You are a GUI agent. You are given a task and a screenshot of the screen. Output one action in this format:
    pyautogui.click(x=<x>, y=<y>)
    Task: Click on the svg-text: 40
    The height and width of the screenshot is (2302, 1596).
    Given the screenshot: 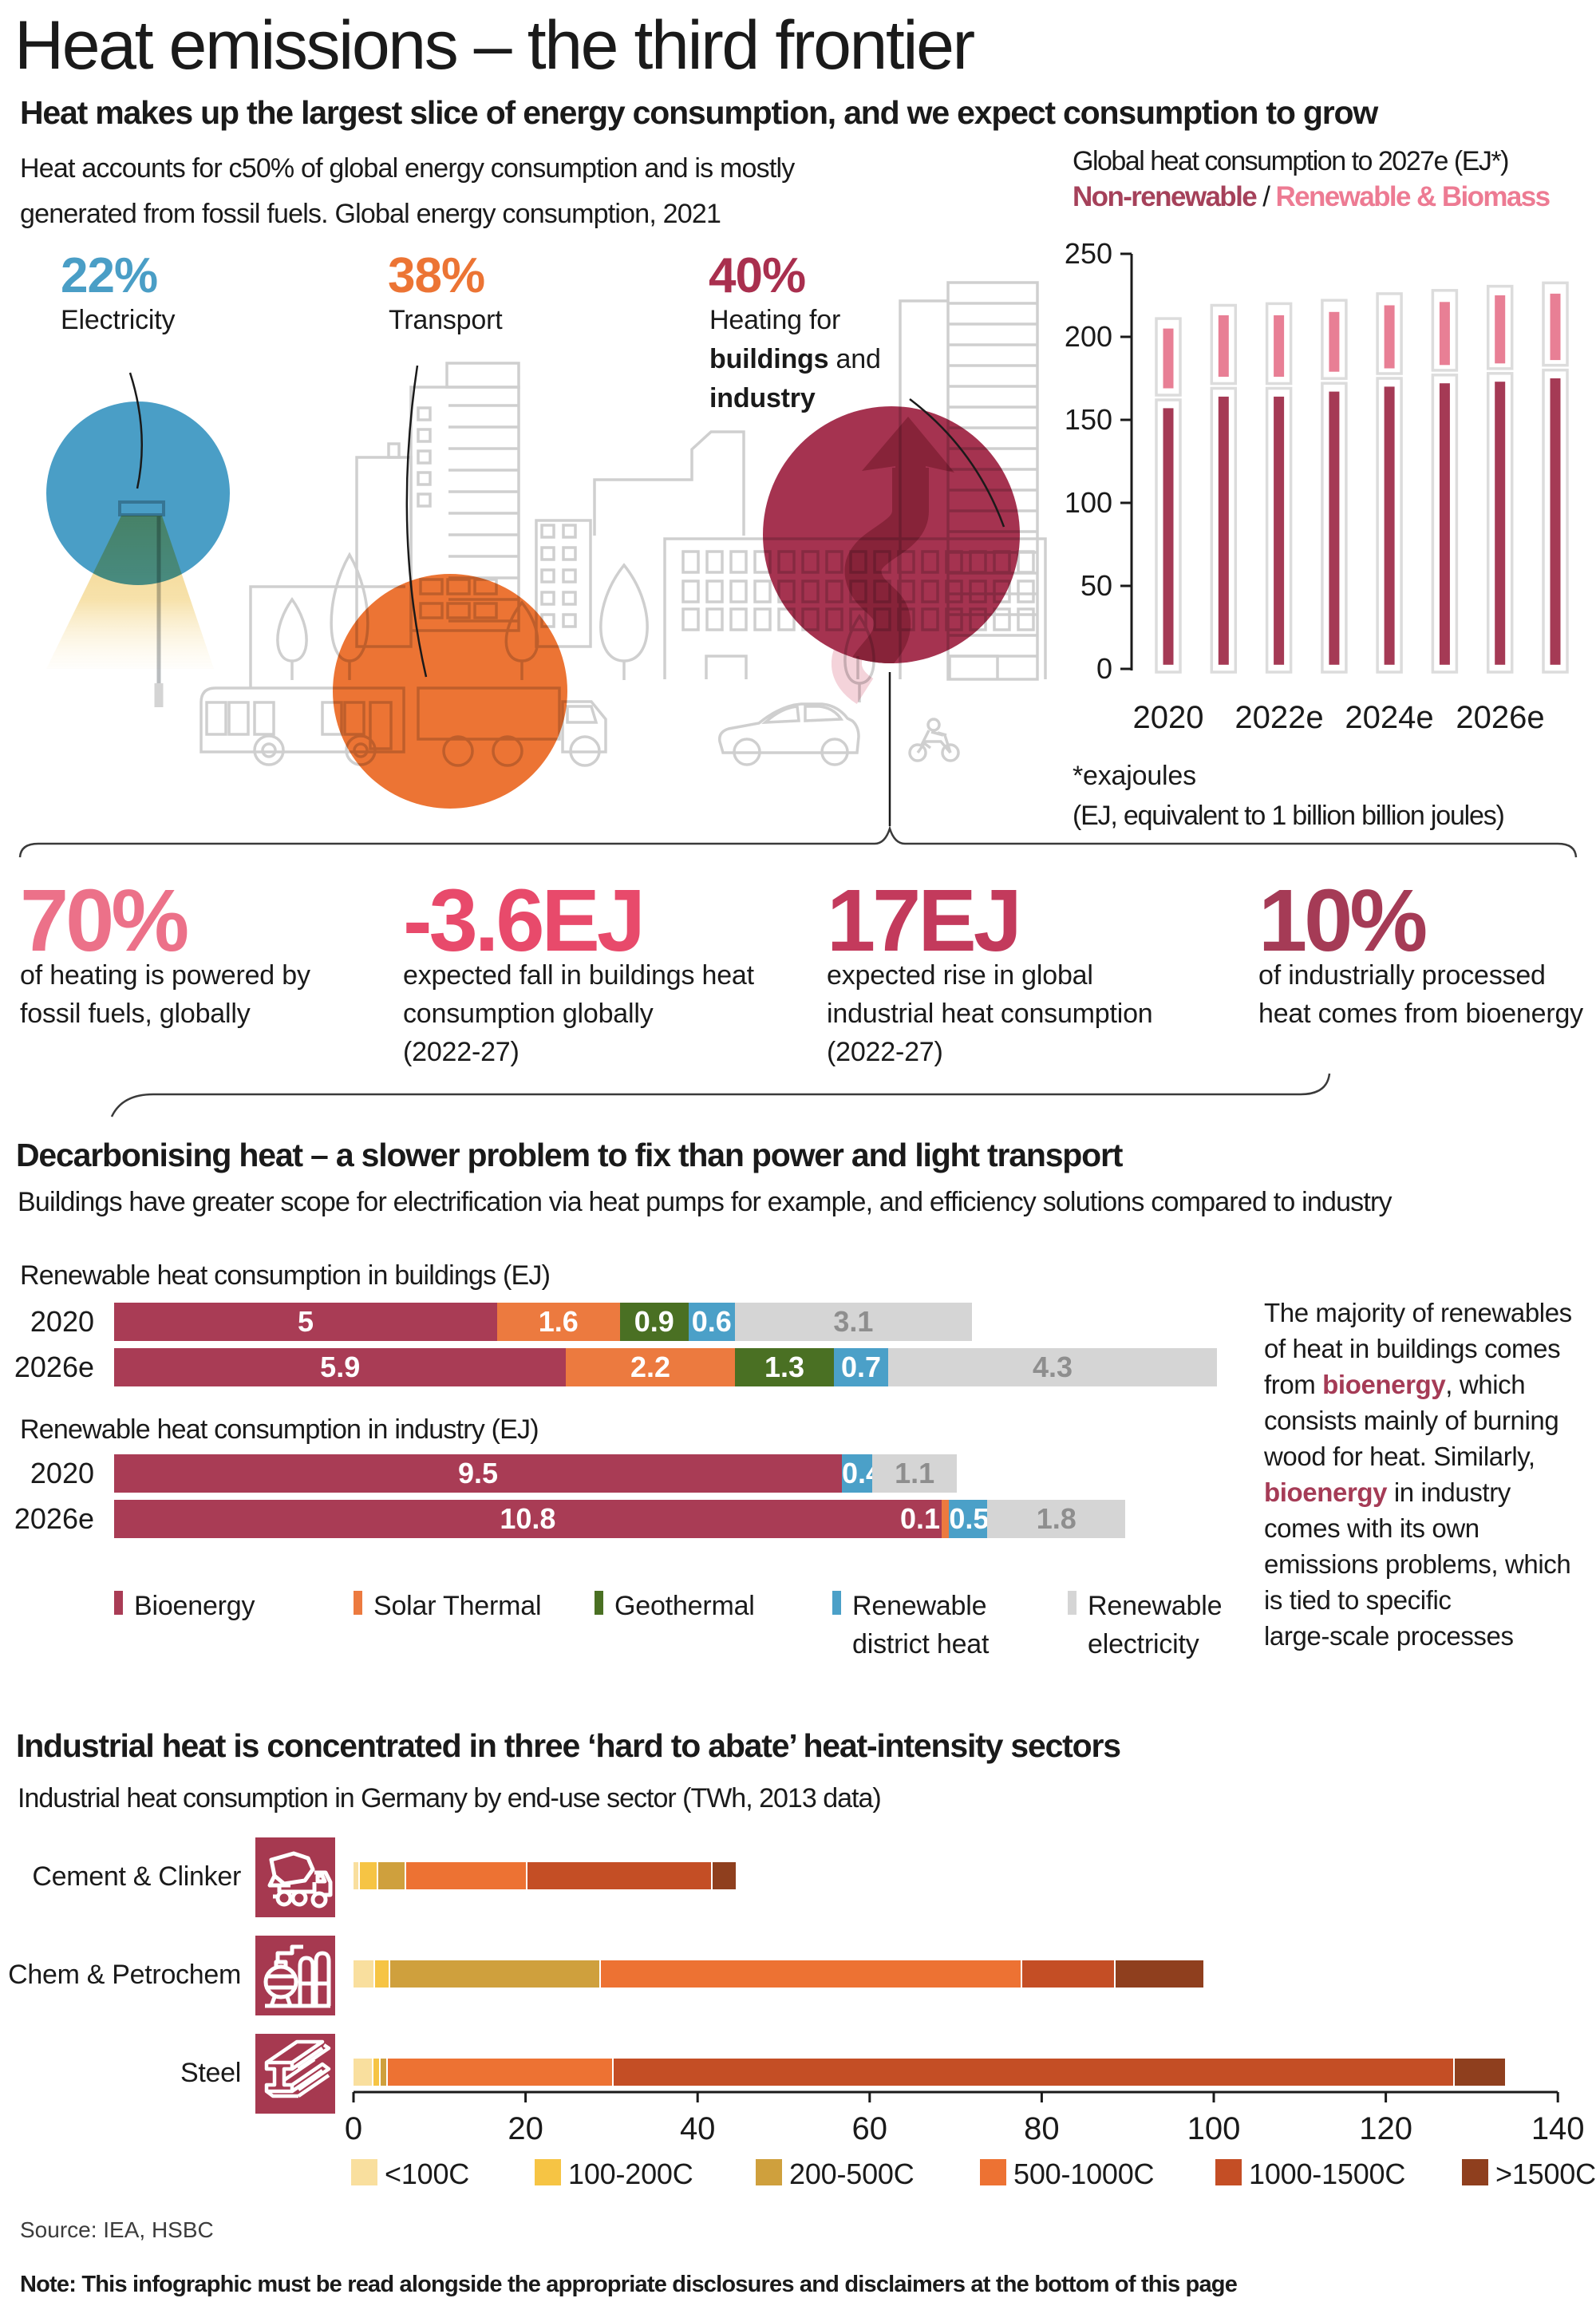 What is the action you would take?
    pyautogui.click(x=698, y=2128)
    